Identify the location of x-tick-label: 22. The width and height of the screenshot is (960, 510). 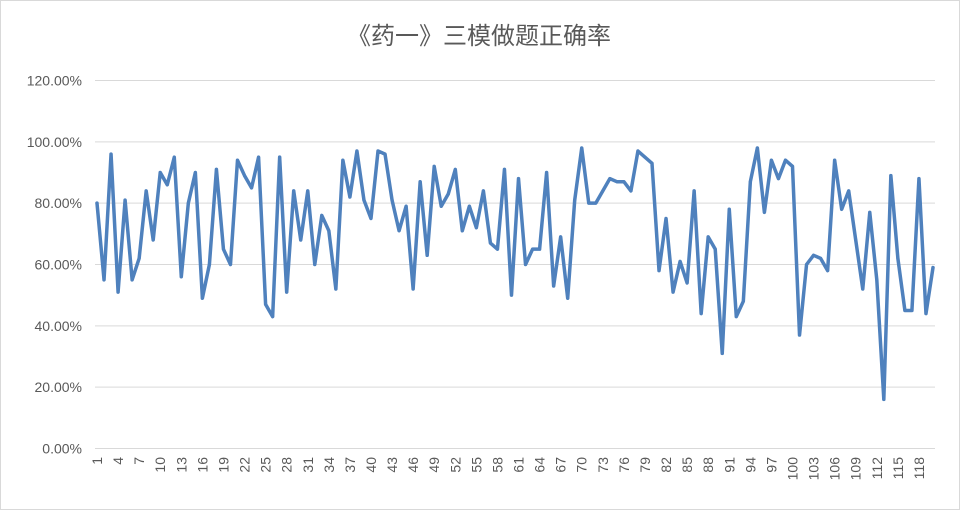
(245, 465).